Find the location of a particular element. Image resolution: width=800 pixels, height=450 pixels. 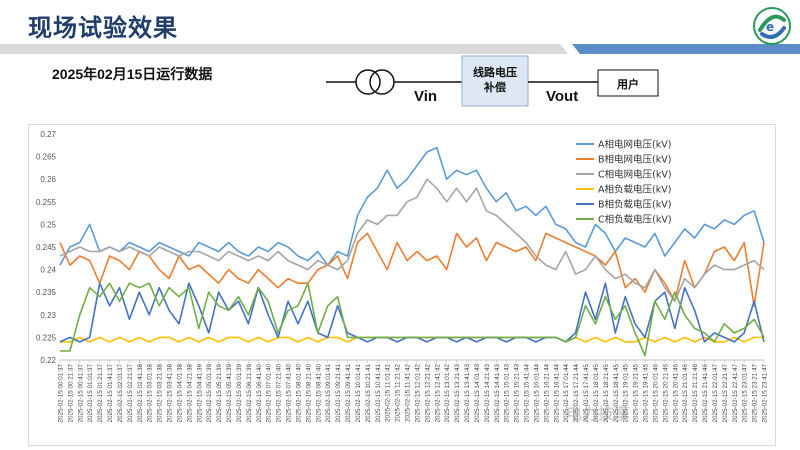

x-tick-label: 2025-02-15 11:21:42 is located at coordinates (398, 393).